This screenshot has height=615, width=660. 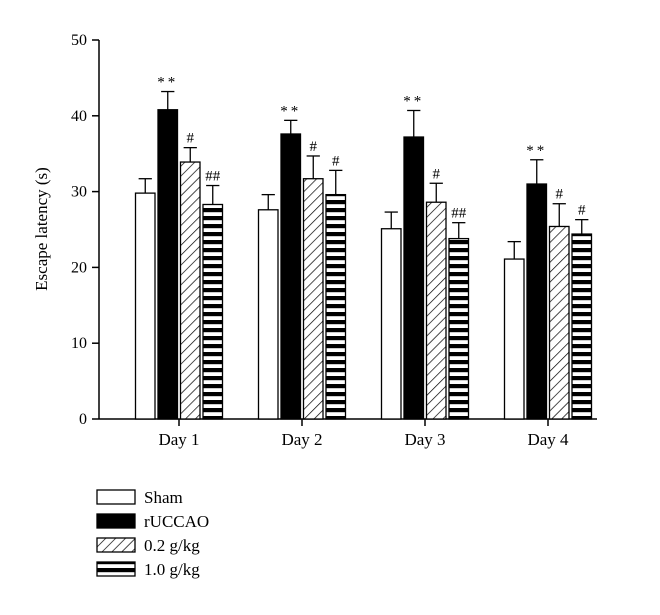 I want to click on x-tick-label: Day 3, so click(x=424, y=439).